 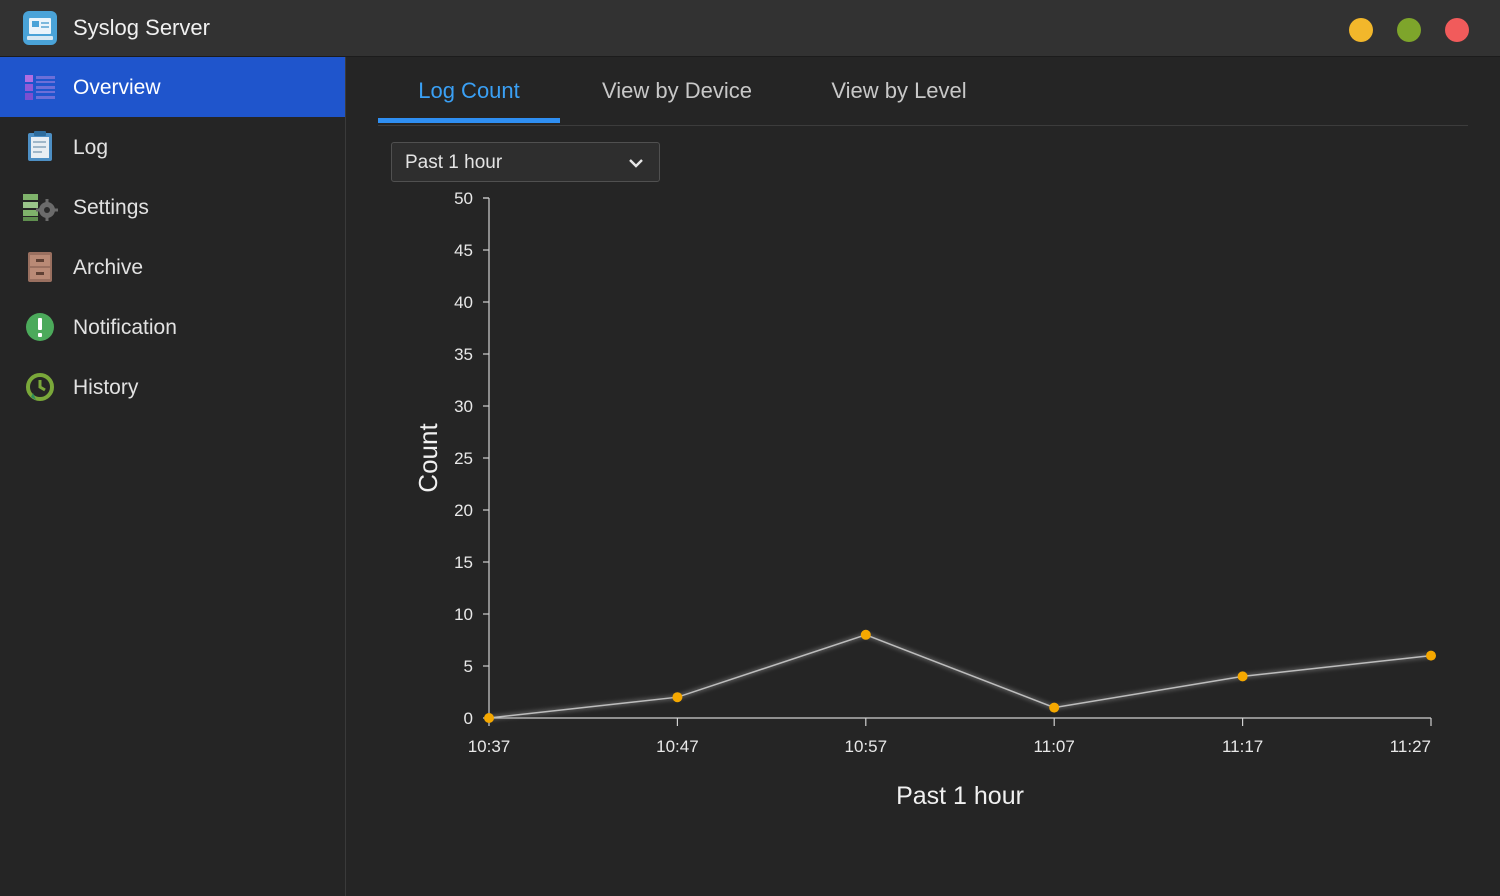 I want to click on sidebar-item-notification: Notification, so click(x=172, y=327).